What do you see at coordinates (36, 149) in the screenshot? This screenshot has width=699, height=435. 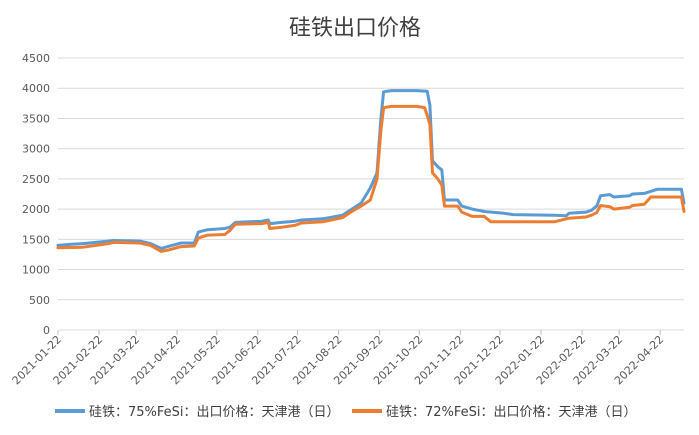 I see `y-tick-label: 3000` at bounding box center [36, 149].